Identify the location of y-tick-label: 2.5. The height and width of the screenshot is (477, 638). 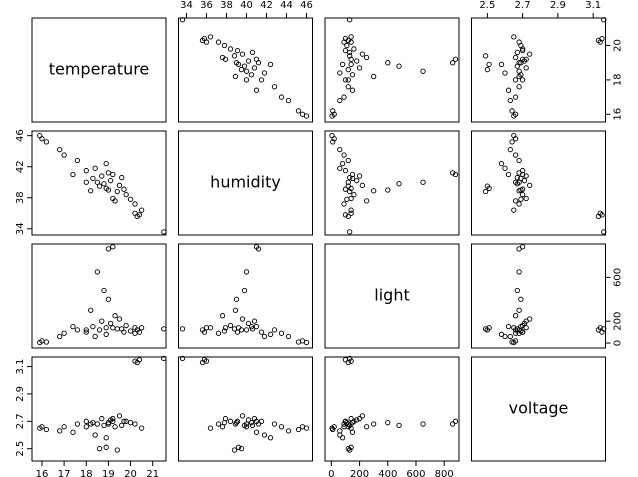
(20, 449).